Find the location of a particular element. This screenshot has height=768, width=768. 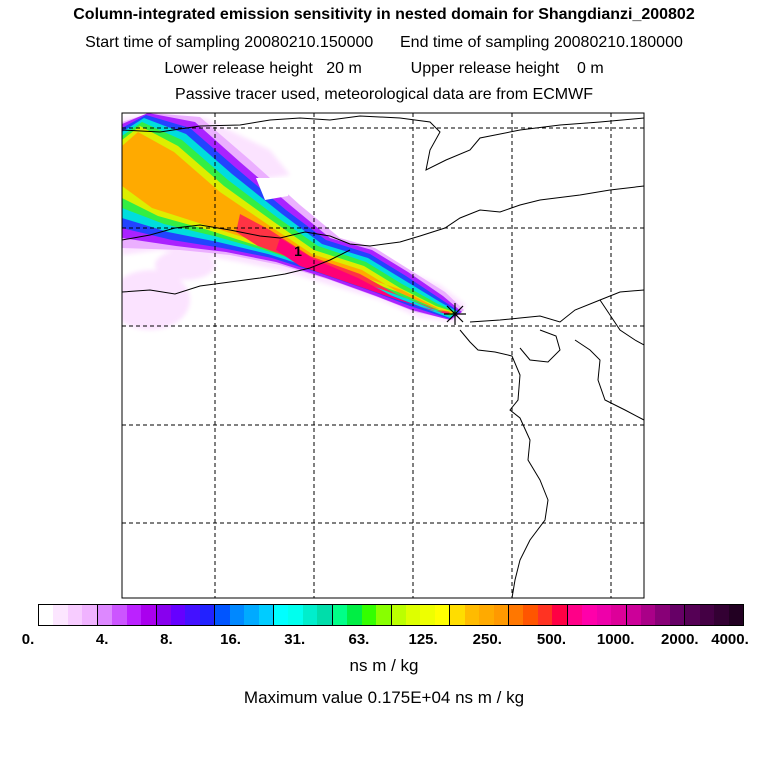

receptor-asterisk-icon is located at coordinates (455, 314).